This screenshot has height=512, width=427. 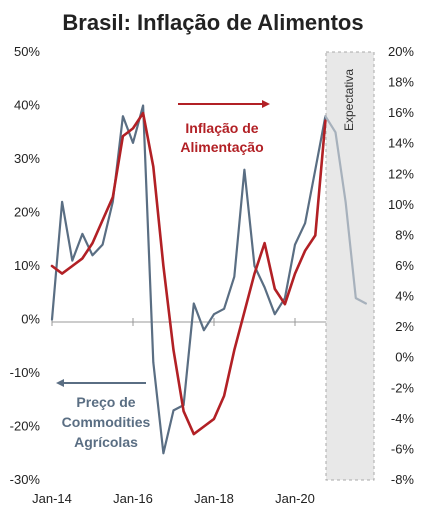 I want to click on right-tick-label: 16%, so click(x=401, y=112).